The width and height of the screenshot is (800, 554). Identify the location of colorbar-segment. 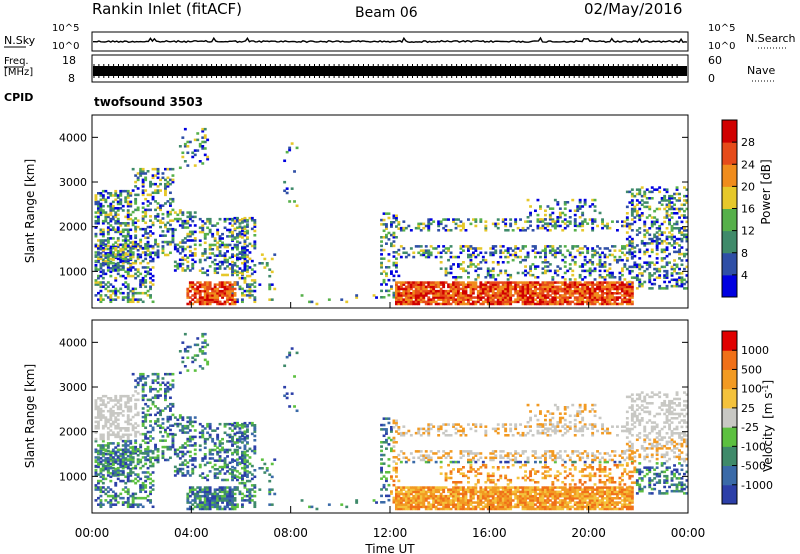
(729, 197).